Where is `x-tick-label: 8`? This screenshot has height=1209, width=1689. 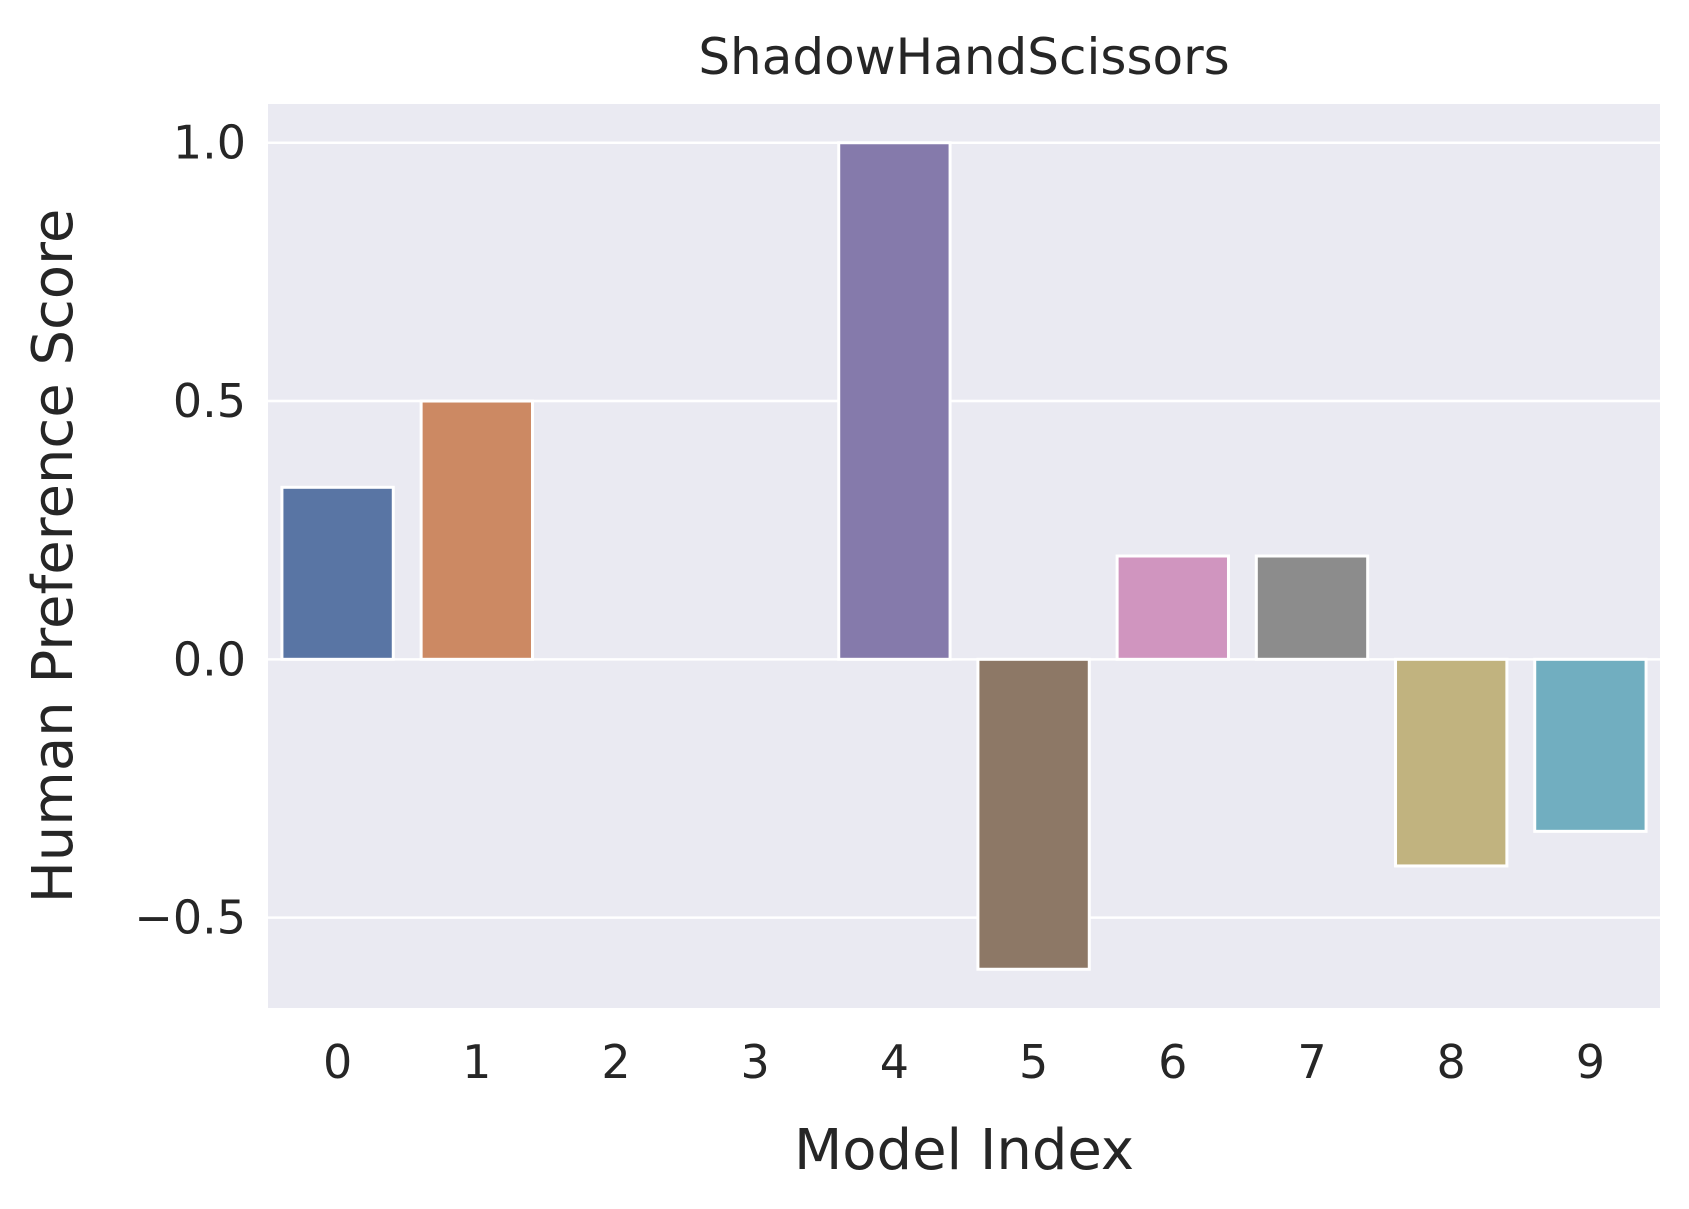 x-tick-label: 8 is located at coordinates (1451, 1062).